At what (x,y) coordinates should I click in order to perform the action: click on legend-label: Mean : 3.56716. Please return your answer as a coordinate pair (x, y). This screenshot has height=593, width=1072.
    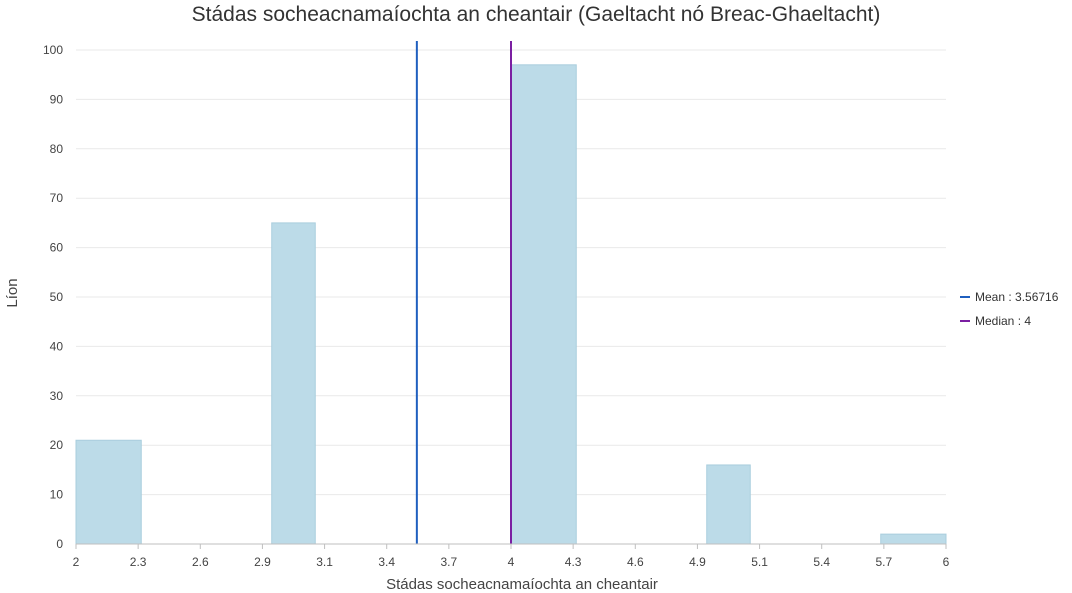
    Looking at the image, I should click on (1017, 297).